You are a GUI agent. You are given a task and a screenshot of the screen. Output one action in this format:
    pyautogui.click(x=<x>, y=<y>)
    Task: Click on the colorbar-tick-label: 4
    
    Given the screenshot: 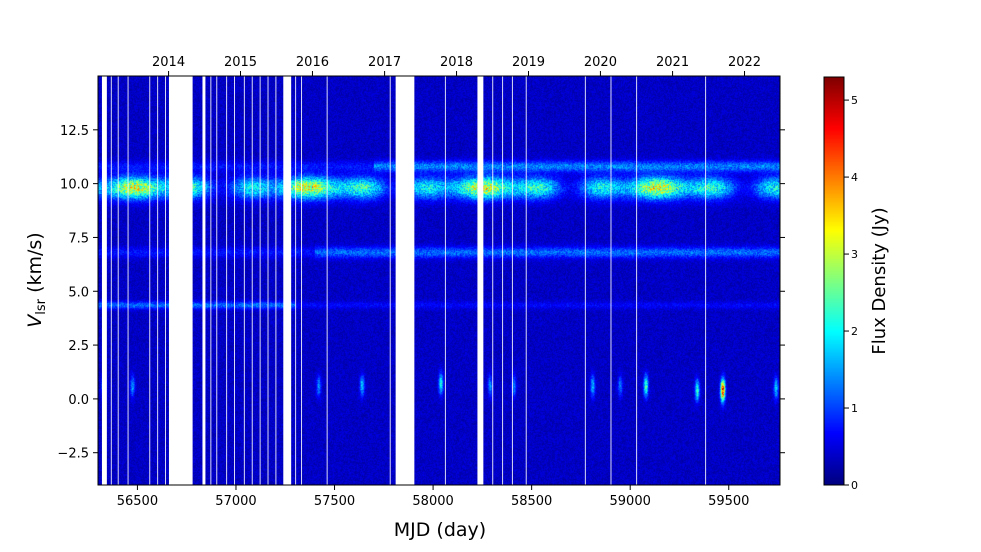 What is the action you would take?
    pyautogui.click(x=854, y=177)
    